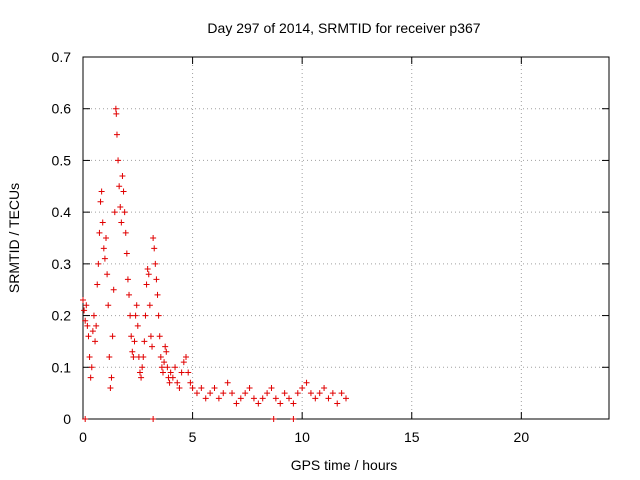 The height and width of the screenshot is (480, 640). What do you see at coordinates (62, 212) in the screenshot?
I see `y-tick-label: 0.4` at bounding box center [62, 212].